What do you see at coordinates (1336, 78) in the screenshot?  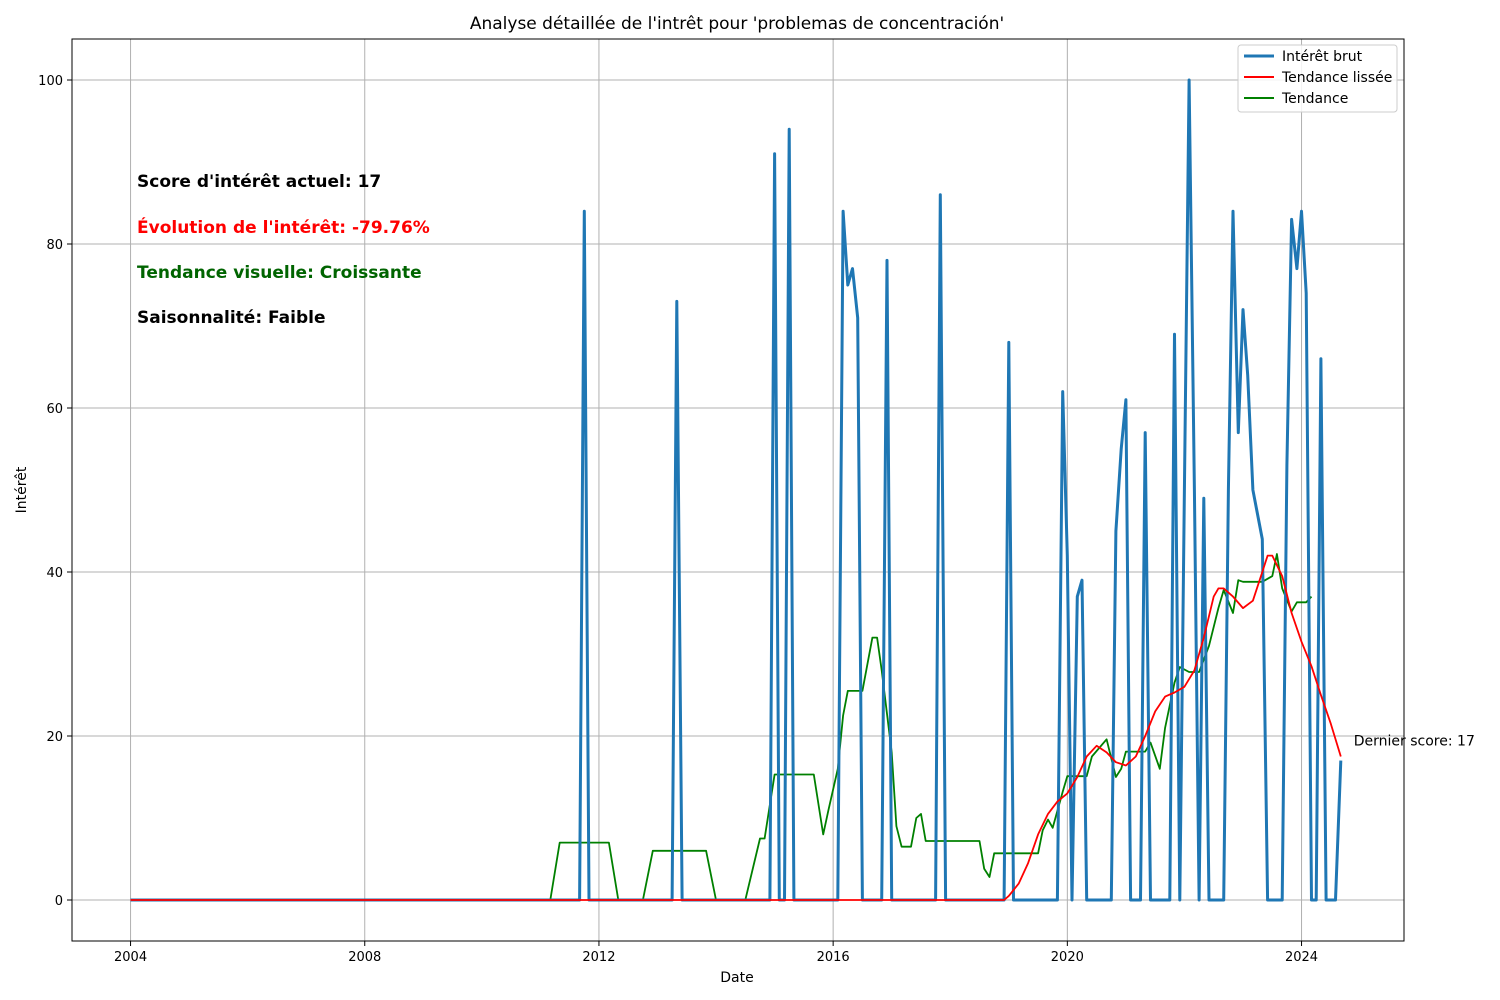 I see `legend-label-smooth: Tendance lissée` at bounding box center [1336, 78].